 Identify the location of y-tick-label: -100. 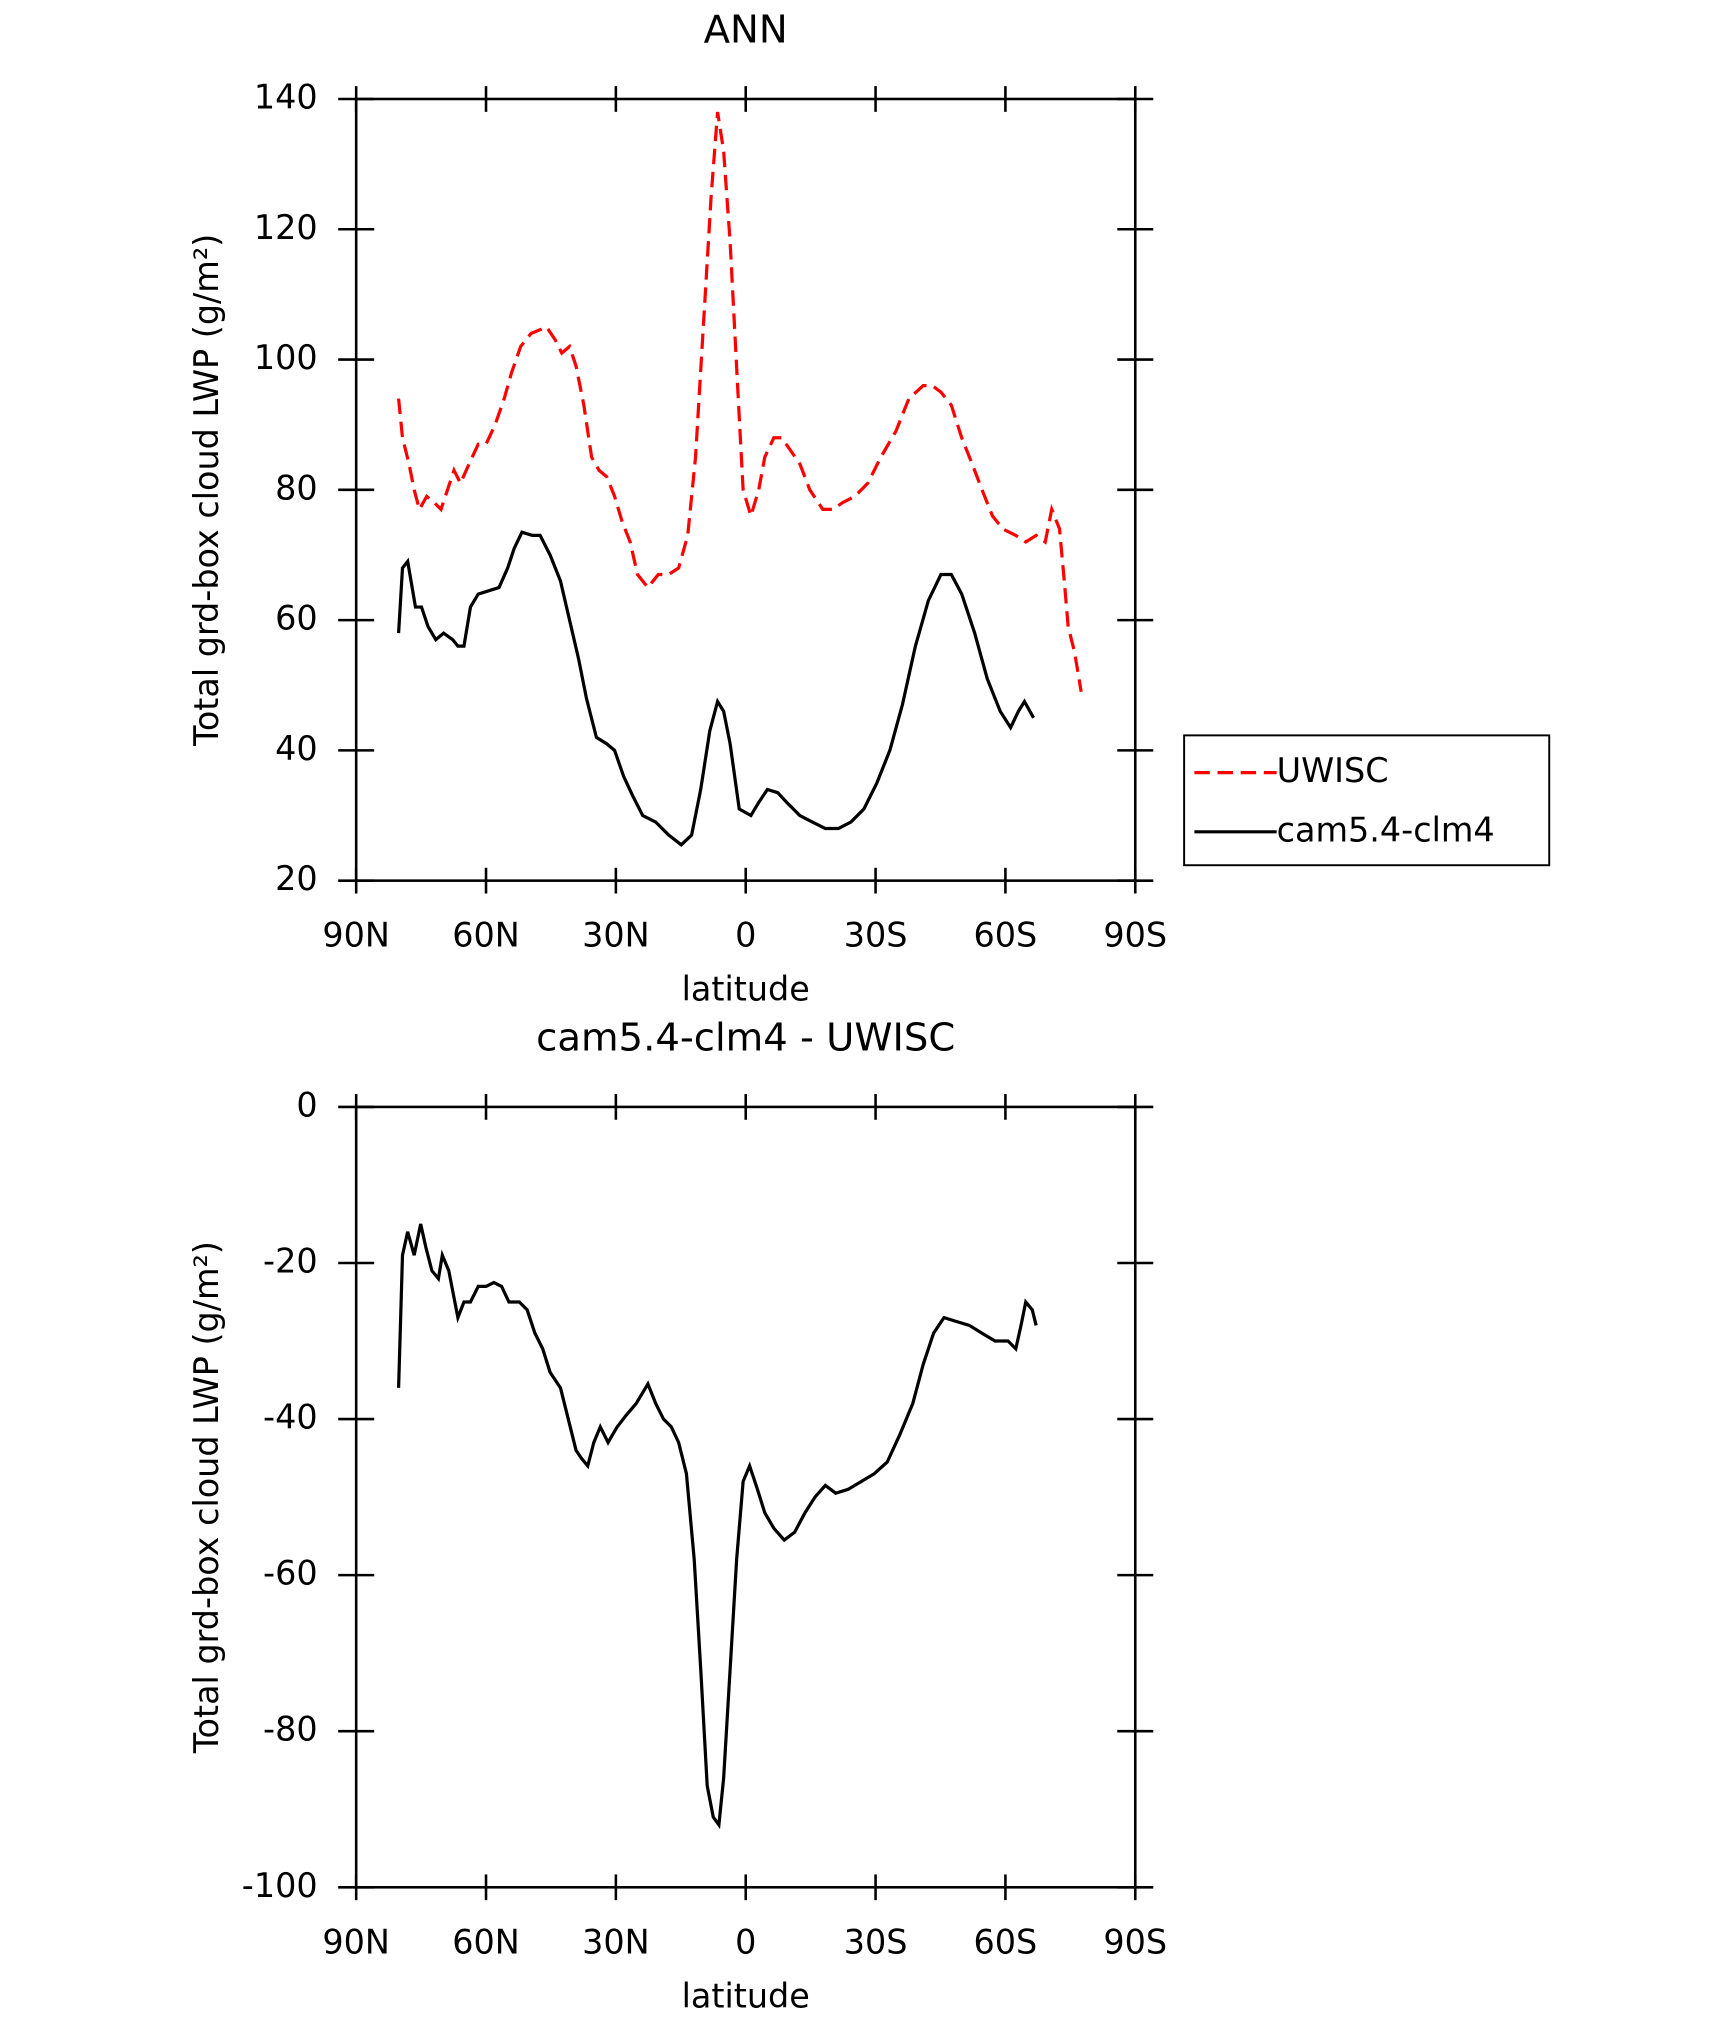
(280, 1885).